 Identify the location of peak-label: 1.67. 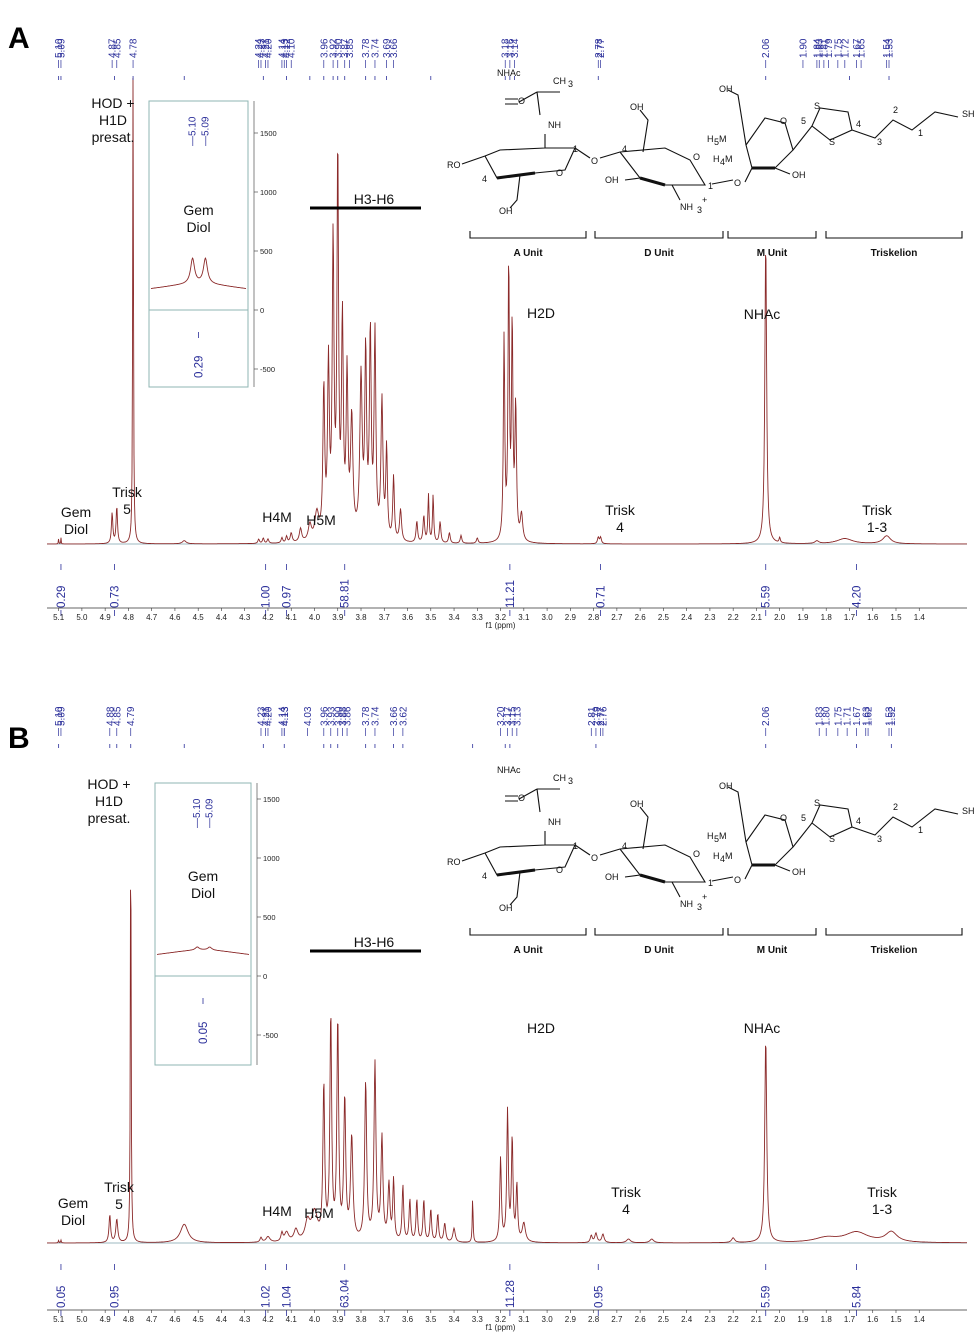
(857, 716).